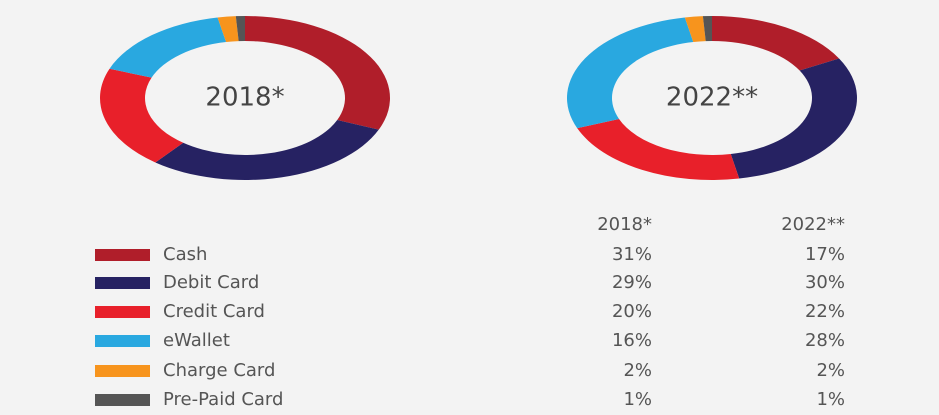  Describe the element at coordinates (813, 224) in the screenshot. I see `column-header: 2022**` at that location.